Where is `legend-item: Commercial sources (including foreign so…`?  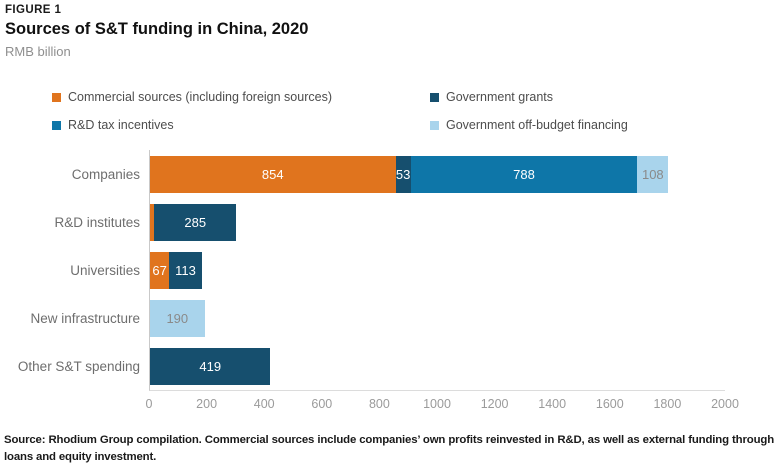 legend-item: Commercial sources (including foreign so… is located at coordinates (241, 97).